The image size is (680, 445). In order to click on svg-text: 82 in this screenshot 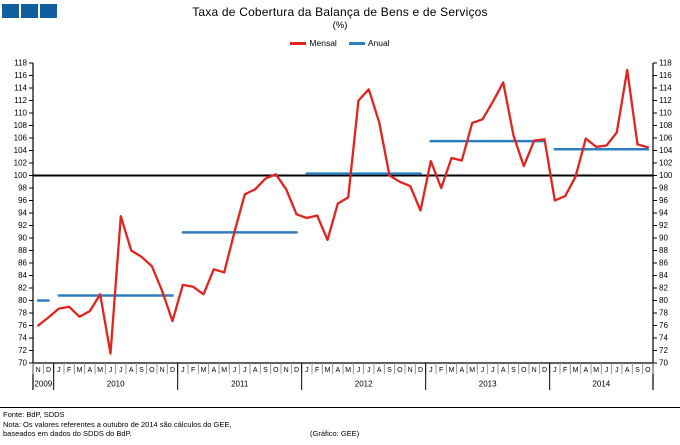, I will do `click(663, 288)`.